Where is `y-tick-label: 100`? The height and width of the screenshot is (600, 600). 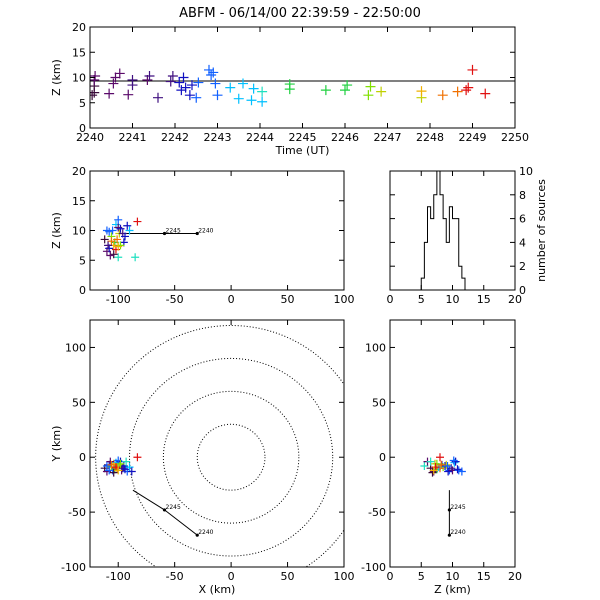 y-tick-label: 100 is located at coordinates (75, 347).